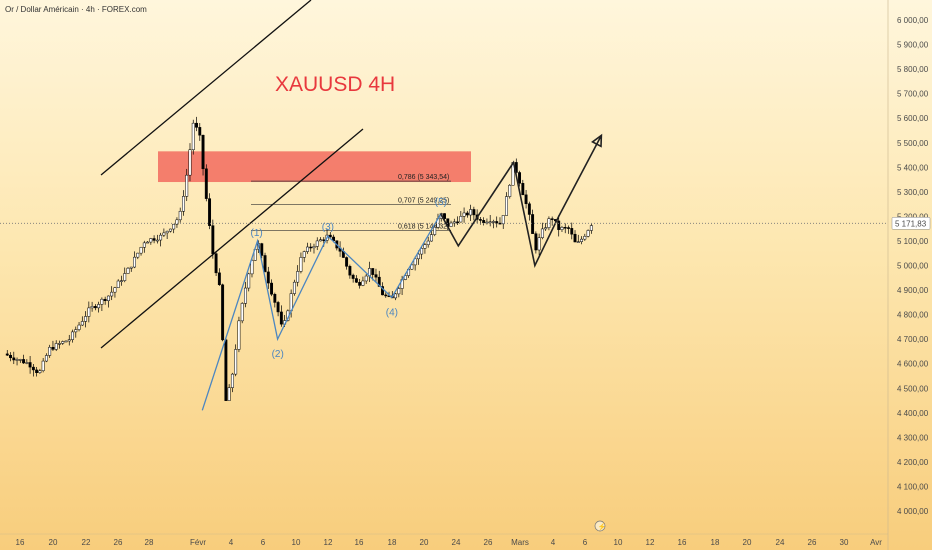  What do you see at coordinates (600, 526) in the screenshot?
I see `time-zone-button: ⚡` at bounding box center [600, 526].